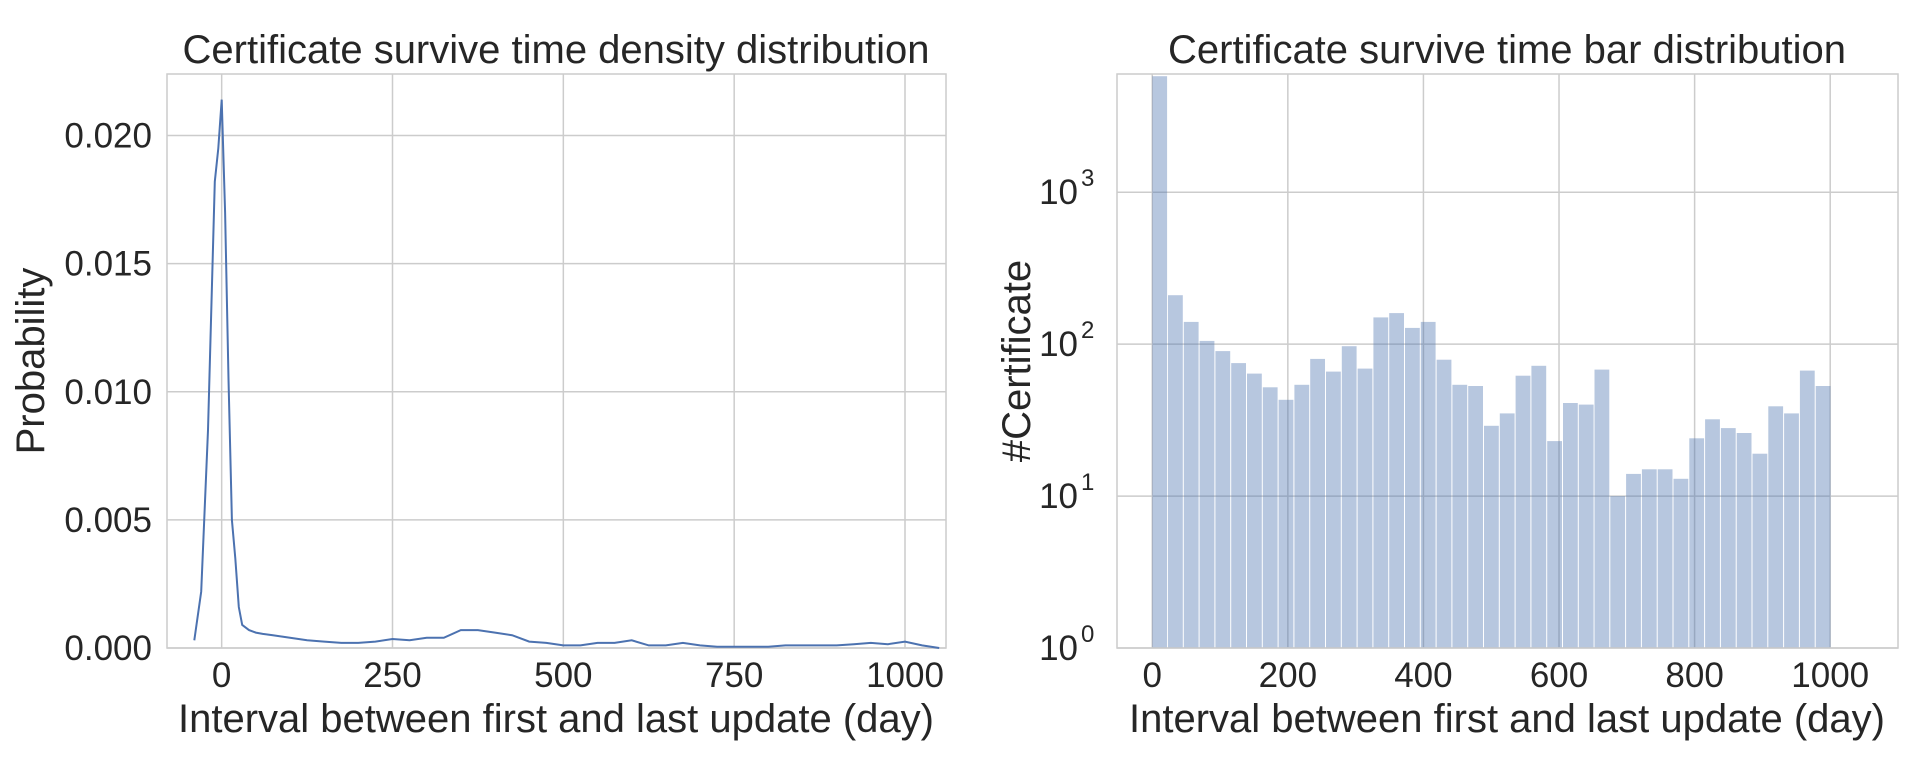 This screenshot has width=1909, height=769. What do you see at coordinates (31, 361) in the screenshot?
I see `density-y-axis-label: Probability` at bounding box center [31, 361].